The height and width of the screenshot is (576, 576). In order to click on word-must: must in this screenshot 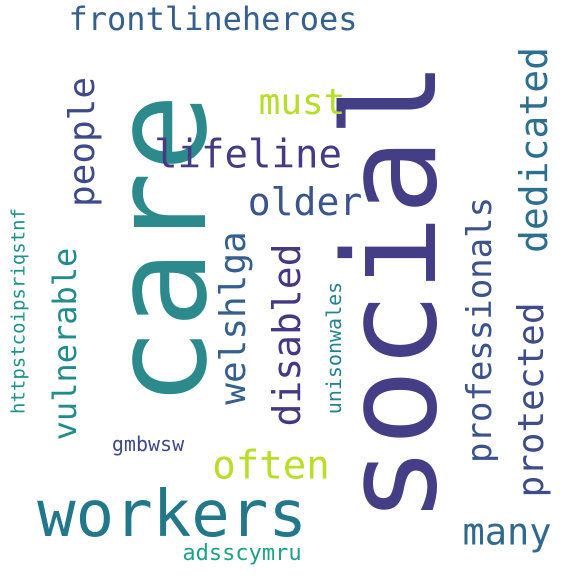, I will do `click(302, 102)`.